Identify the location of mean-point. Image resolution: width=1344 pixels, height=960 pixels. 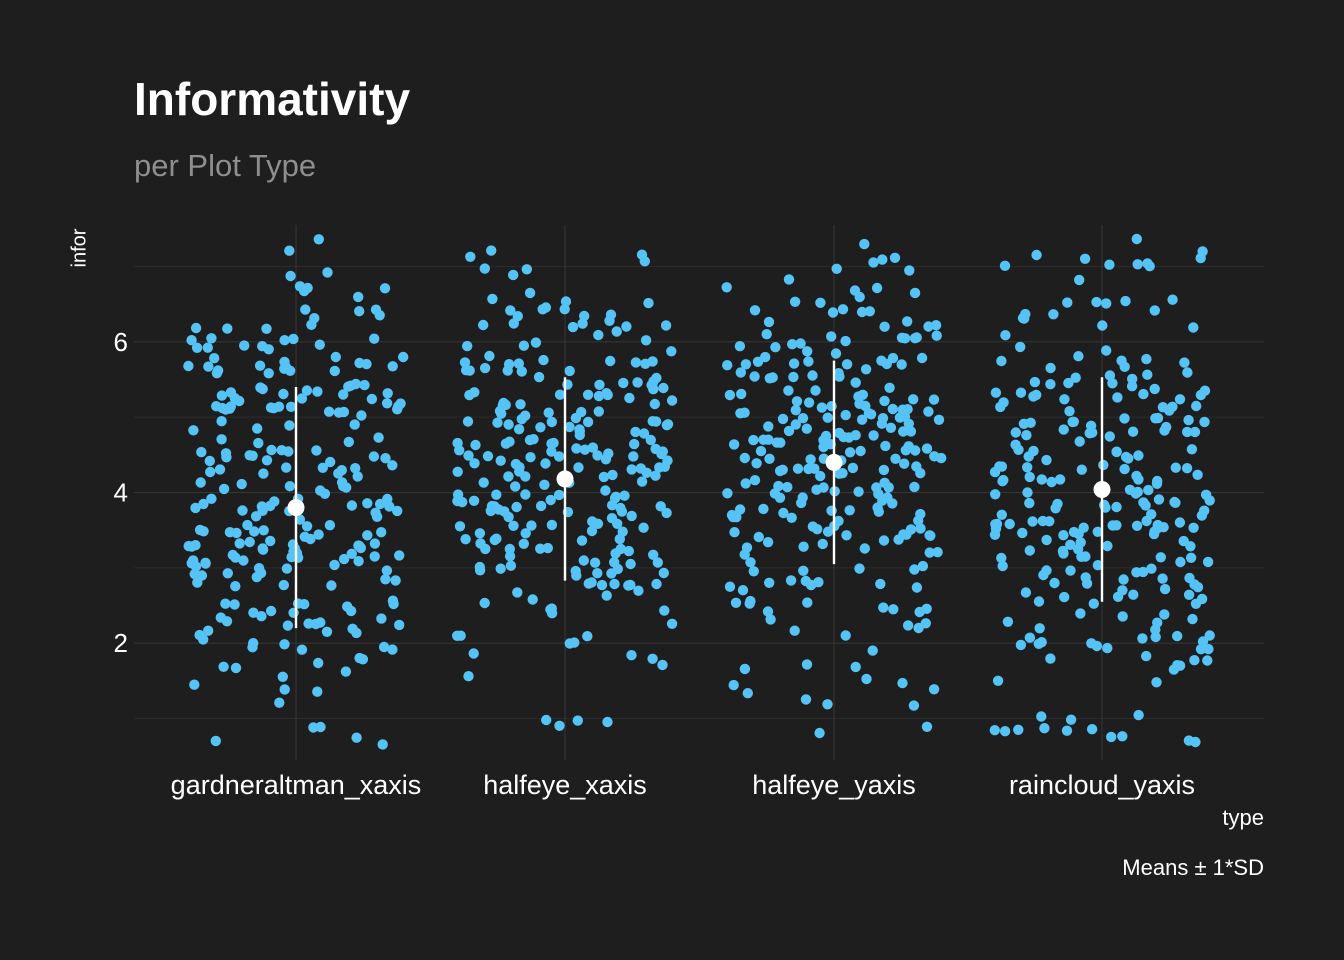
(834, 462).